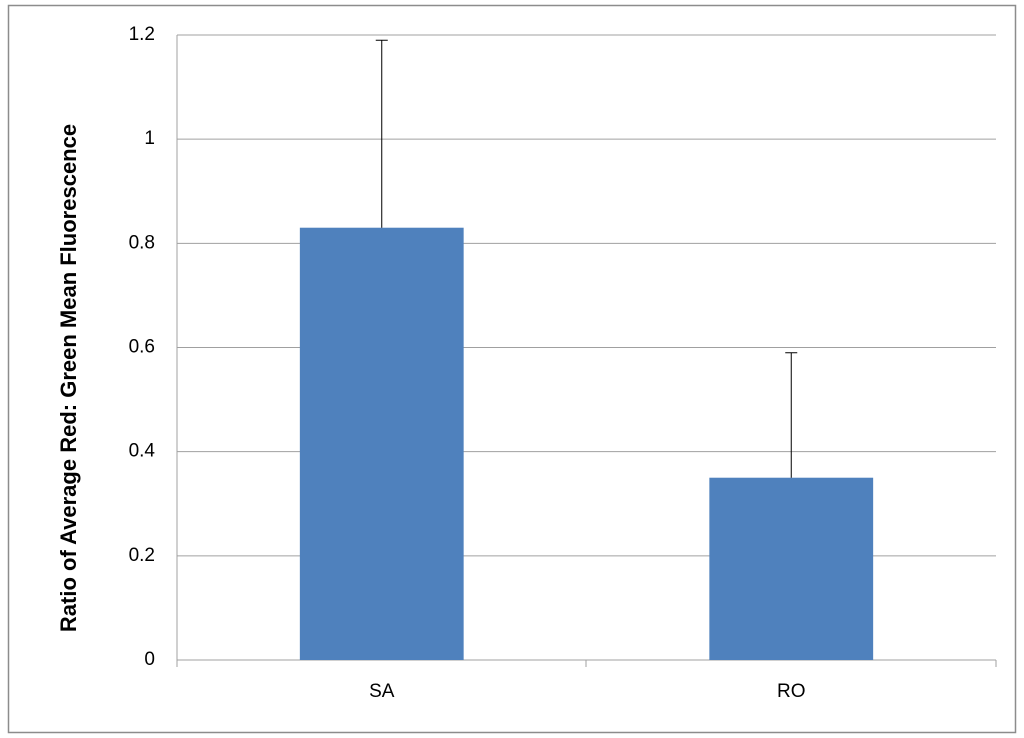 Image resolution: width=1024 pixels, height=738 pixels. Describe the element at coordinates (149, 138) in the screenshot. I see `y-tick-label: 1` at that location.